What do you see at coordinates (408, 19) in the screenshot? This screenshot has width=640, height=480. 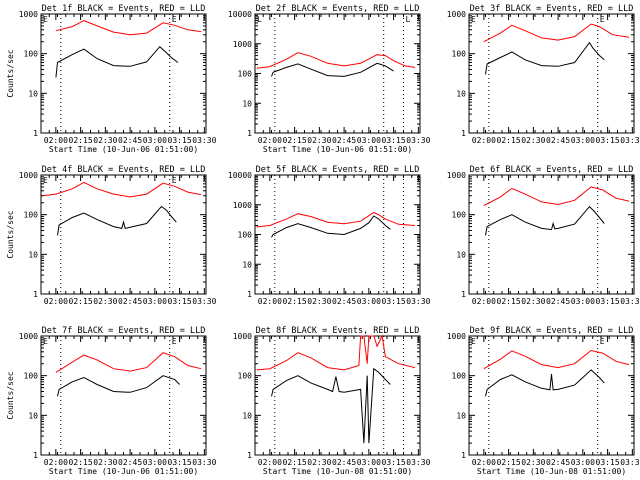 I see `corner-label: L` at bounding box center [408, 19].